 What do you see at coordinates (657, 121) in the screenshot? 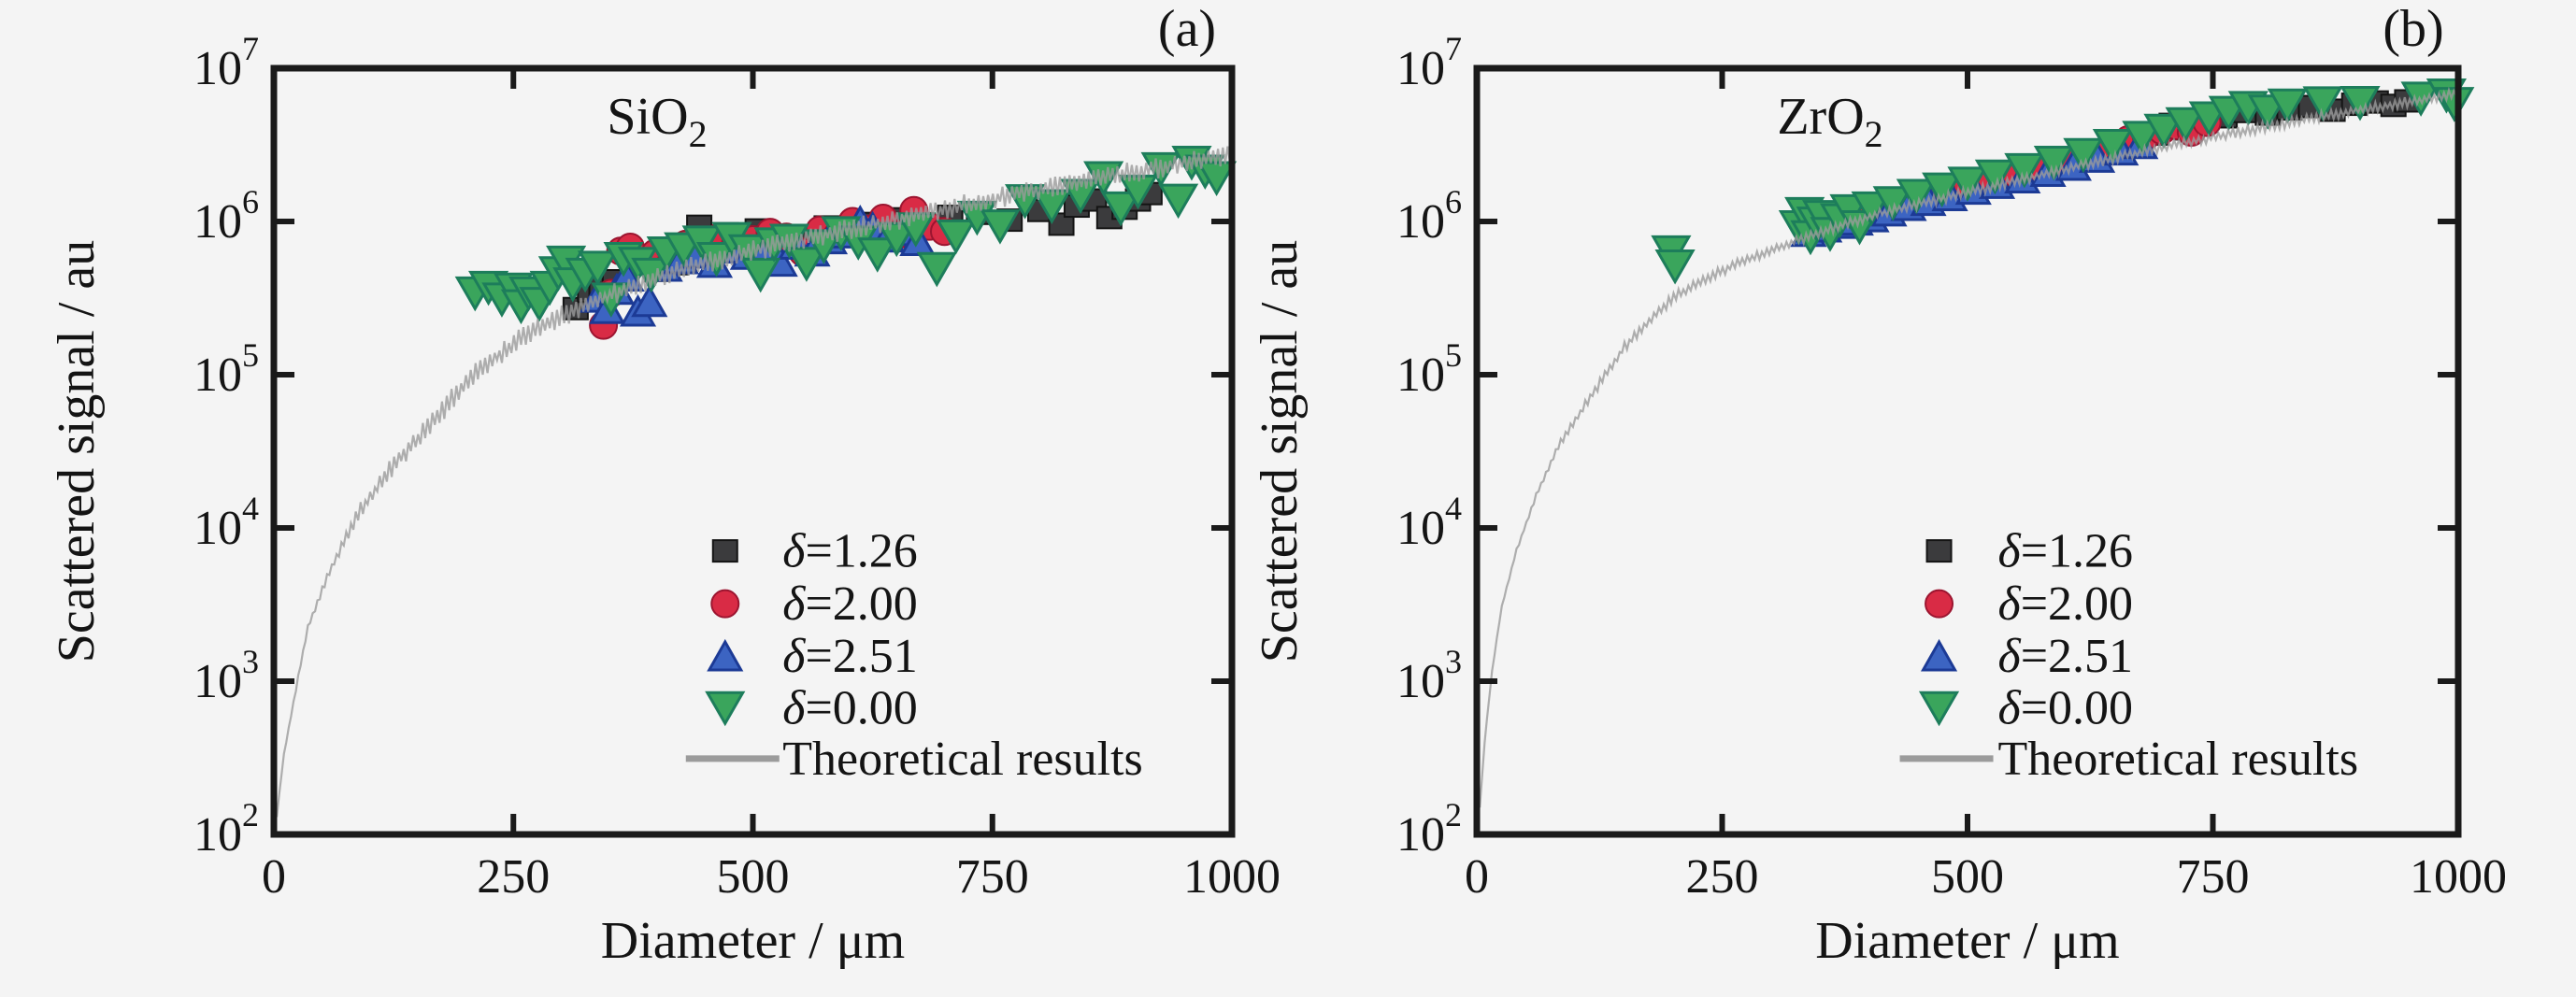
I see `panel-title: SiO2` at bounding box center [657, 121].